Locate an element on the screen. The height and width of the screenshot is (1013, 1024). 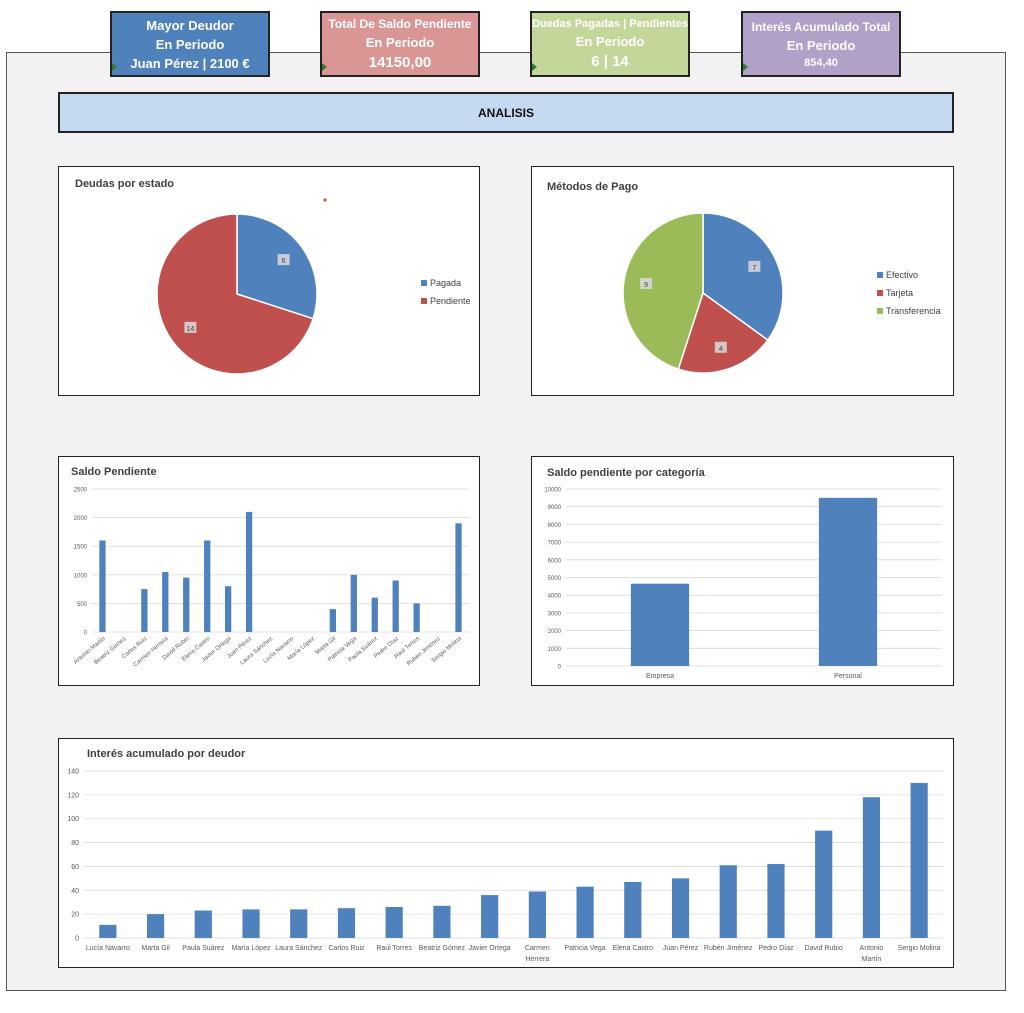
x-tick-label: Elena Castro is located at coordinates (633, 948).